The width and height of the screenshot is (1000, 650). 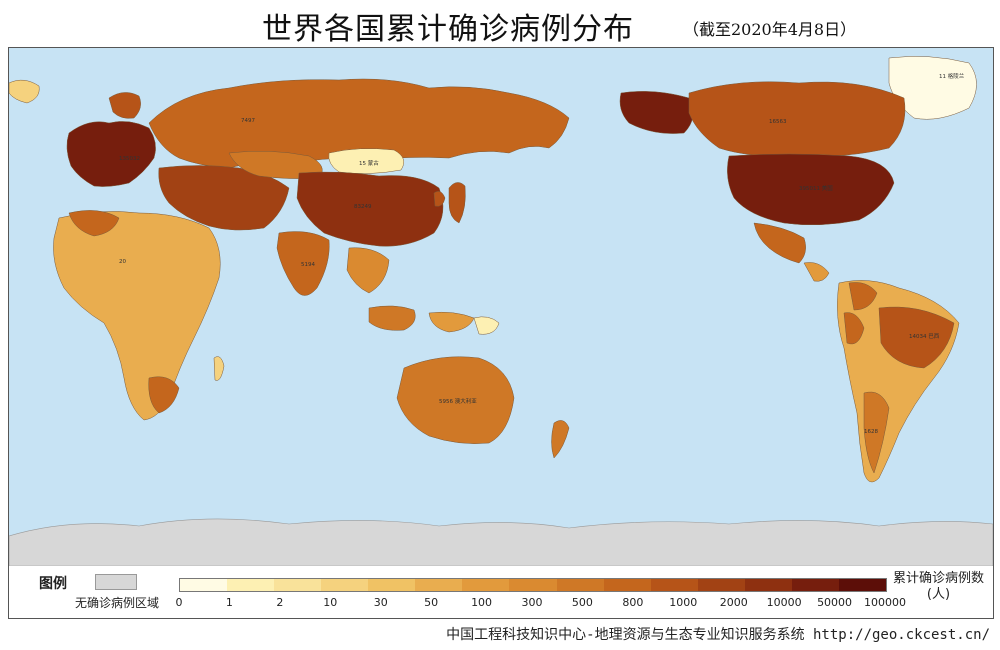 I want to click on argentina, so click(x=876, y=432).